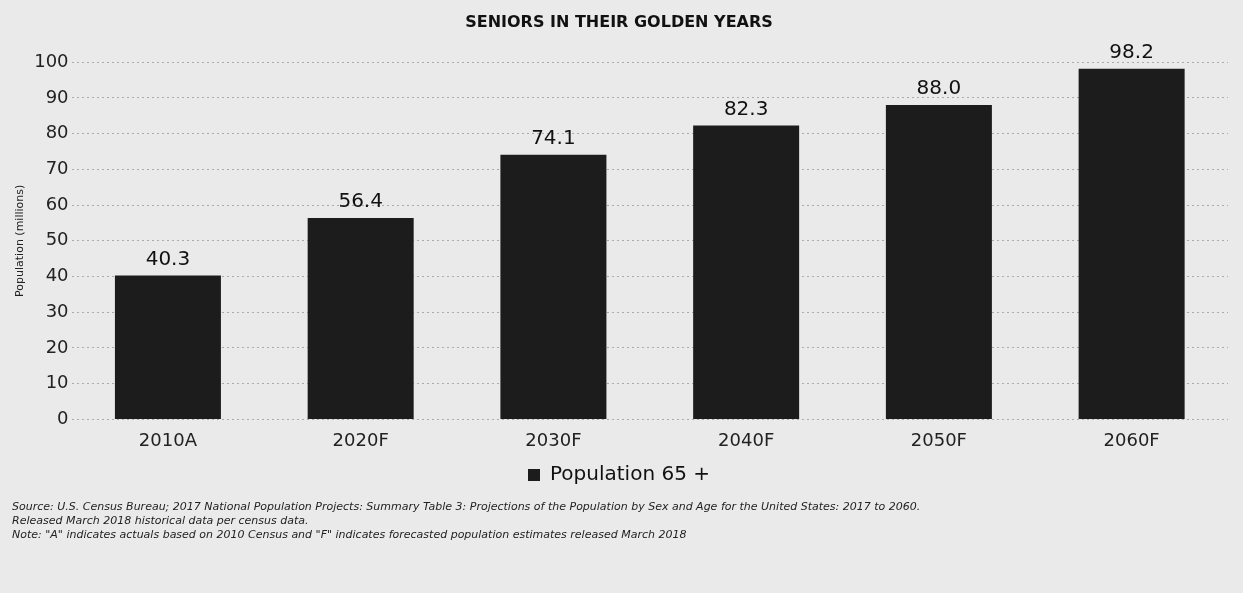 The width and height of the screenshot is (1243, 593). I want to click on y-tick-label: 100, so click(51, 60).